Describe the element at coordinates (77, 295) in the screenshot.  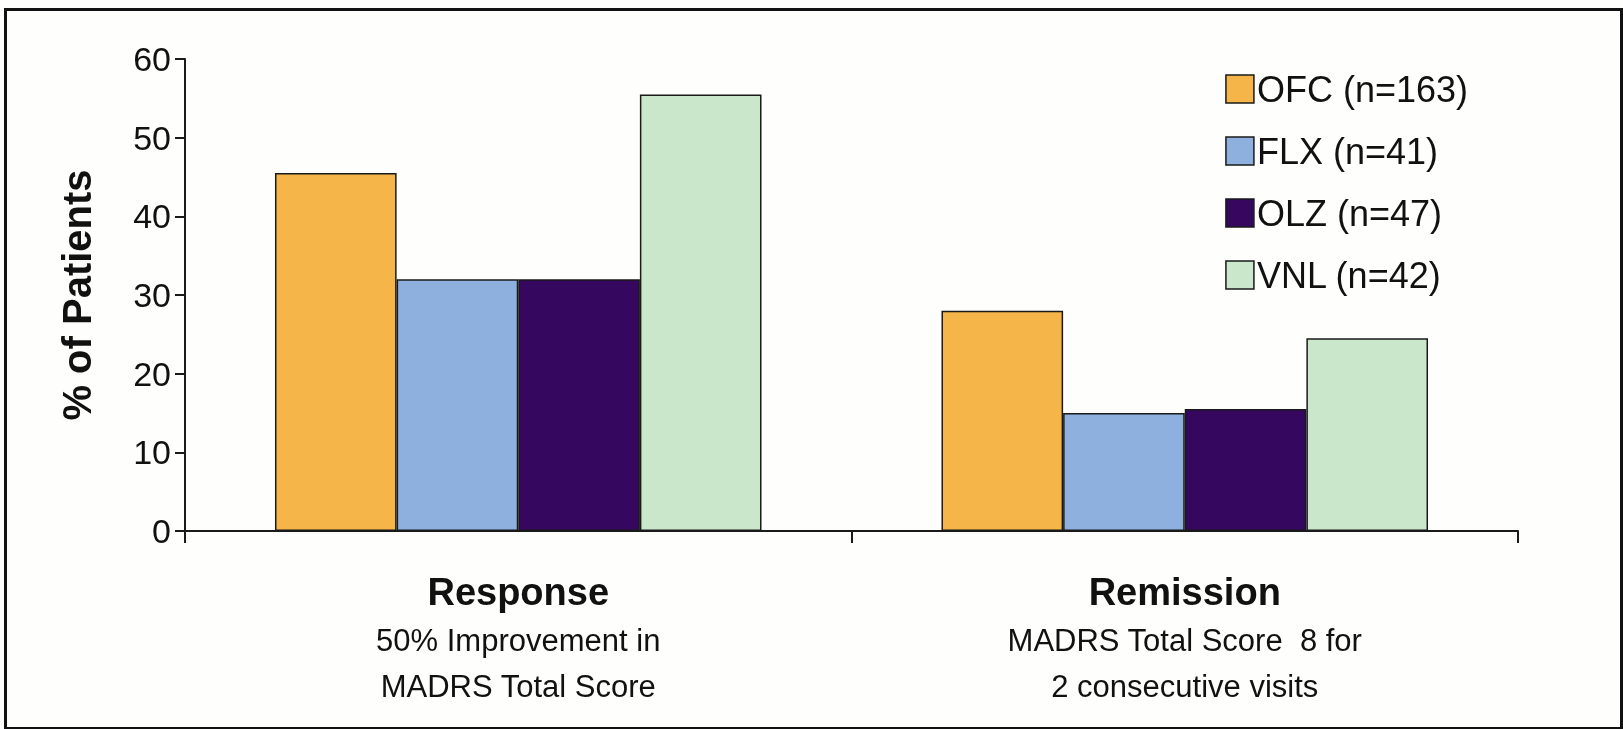
I see `y-axis-title: % of Patients` at that location.